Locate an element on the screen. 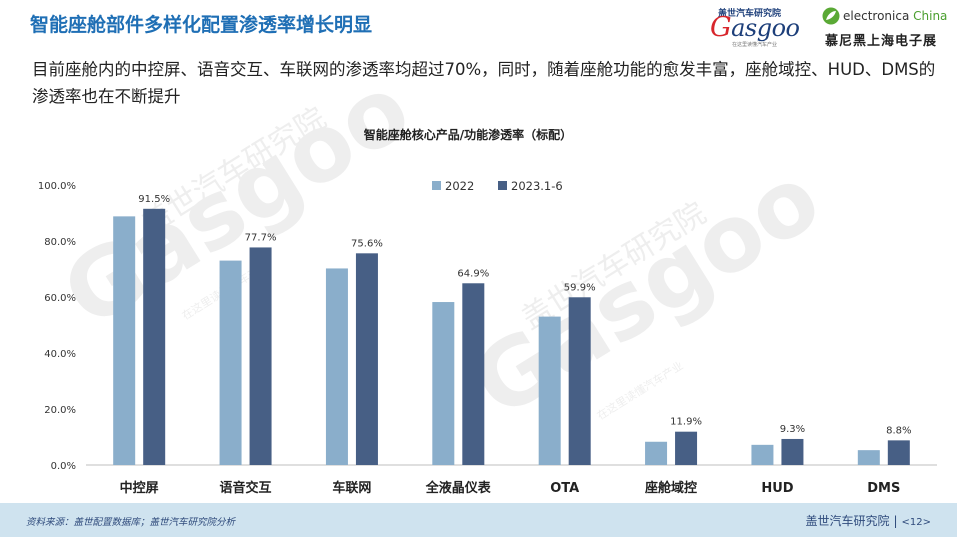 The width and height of the screenshot is (957, 537). footer-page: 盖世汽车研究院 | <12> is located at coordinates (868, 520).